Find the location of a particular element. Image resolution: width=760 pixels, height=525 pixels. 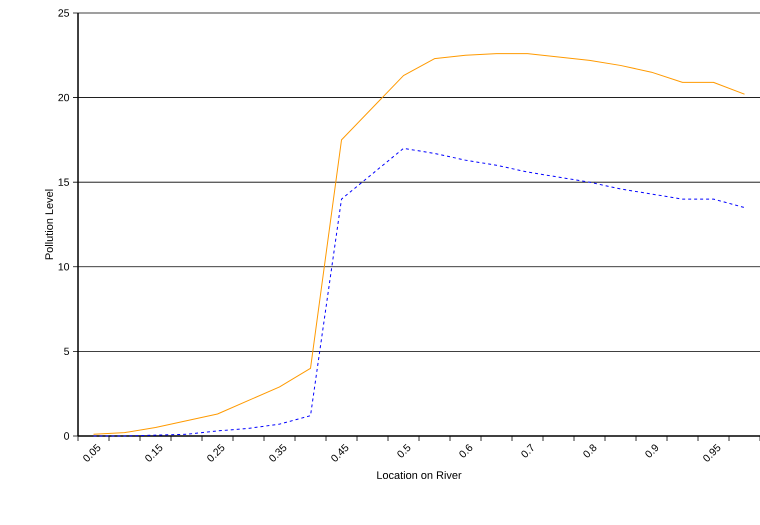

y-tick-label: 5 is located at coordinates (67, 352).